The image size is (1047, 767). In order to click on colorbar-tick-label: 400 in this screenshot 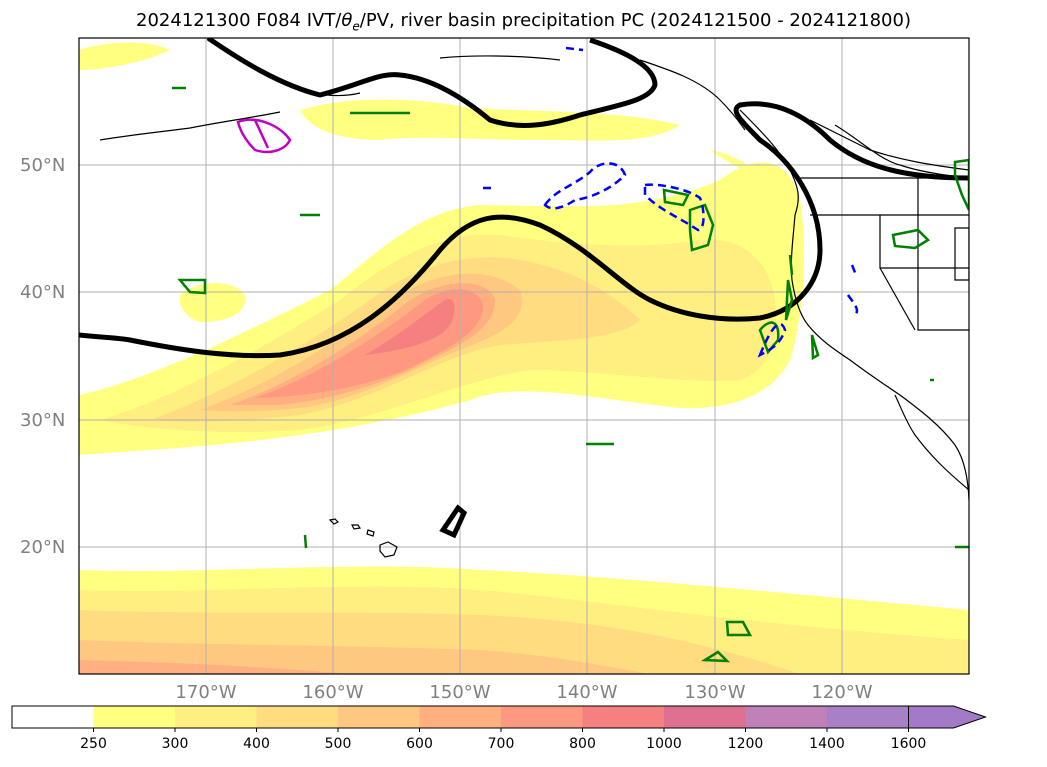, I will do `click(256, 744)`.